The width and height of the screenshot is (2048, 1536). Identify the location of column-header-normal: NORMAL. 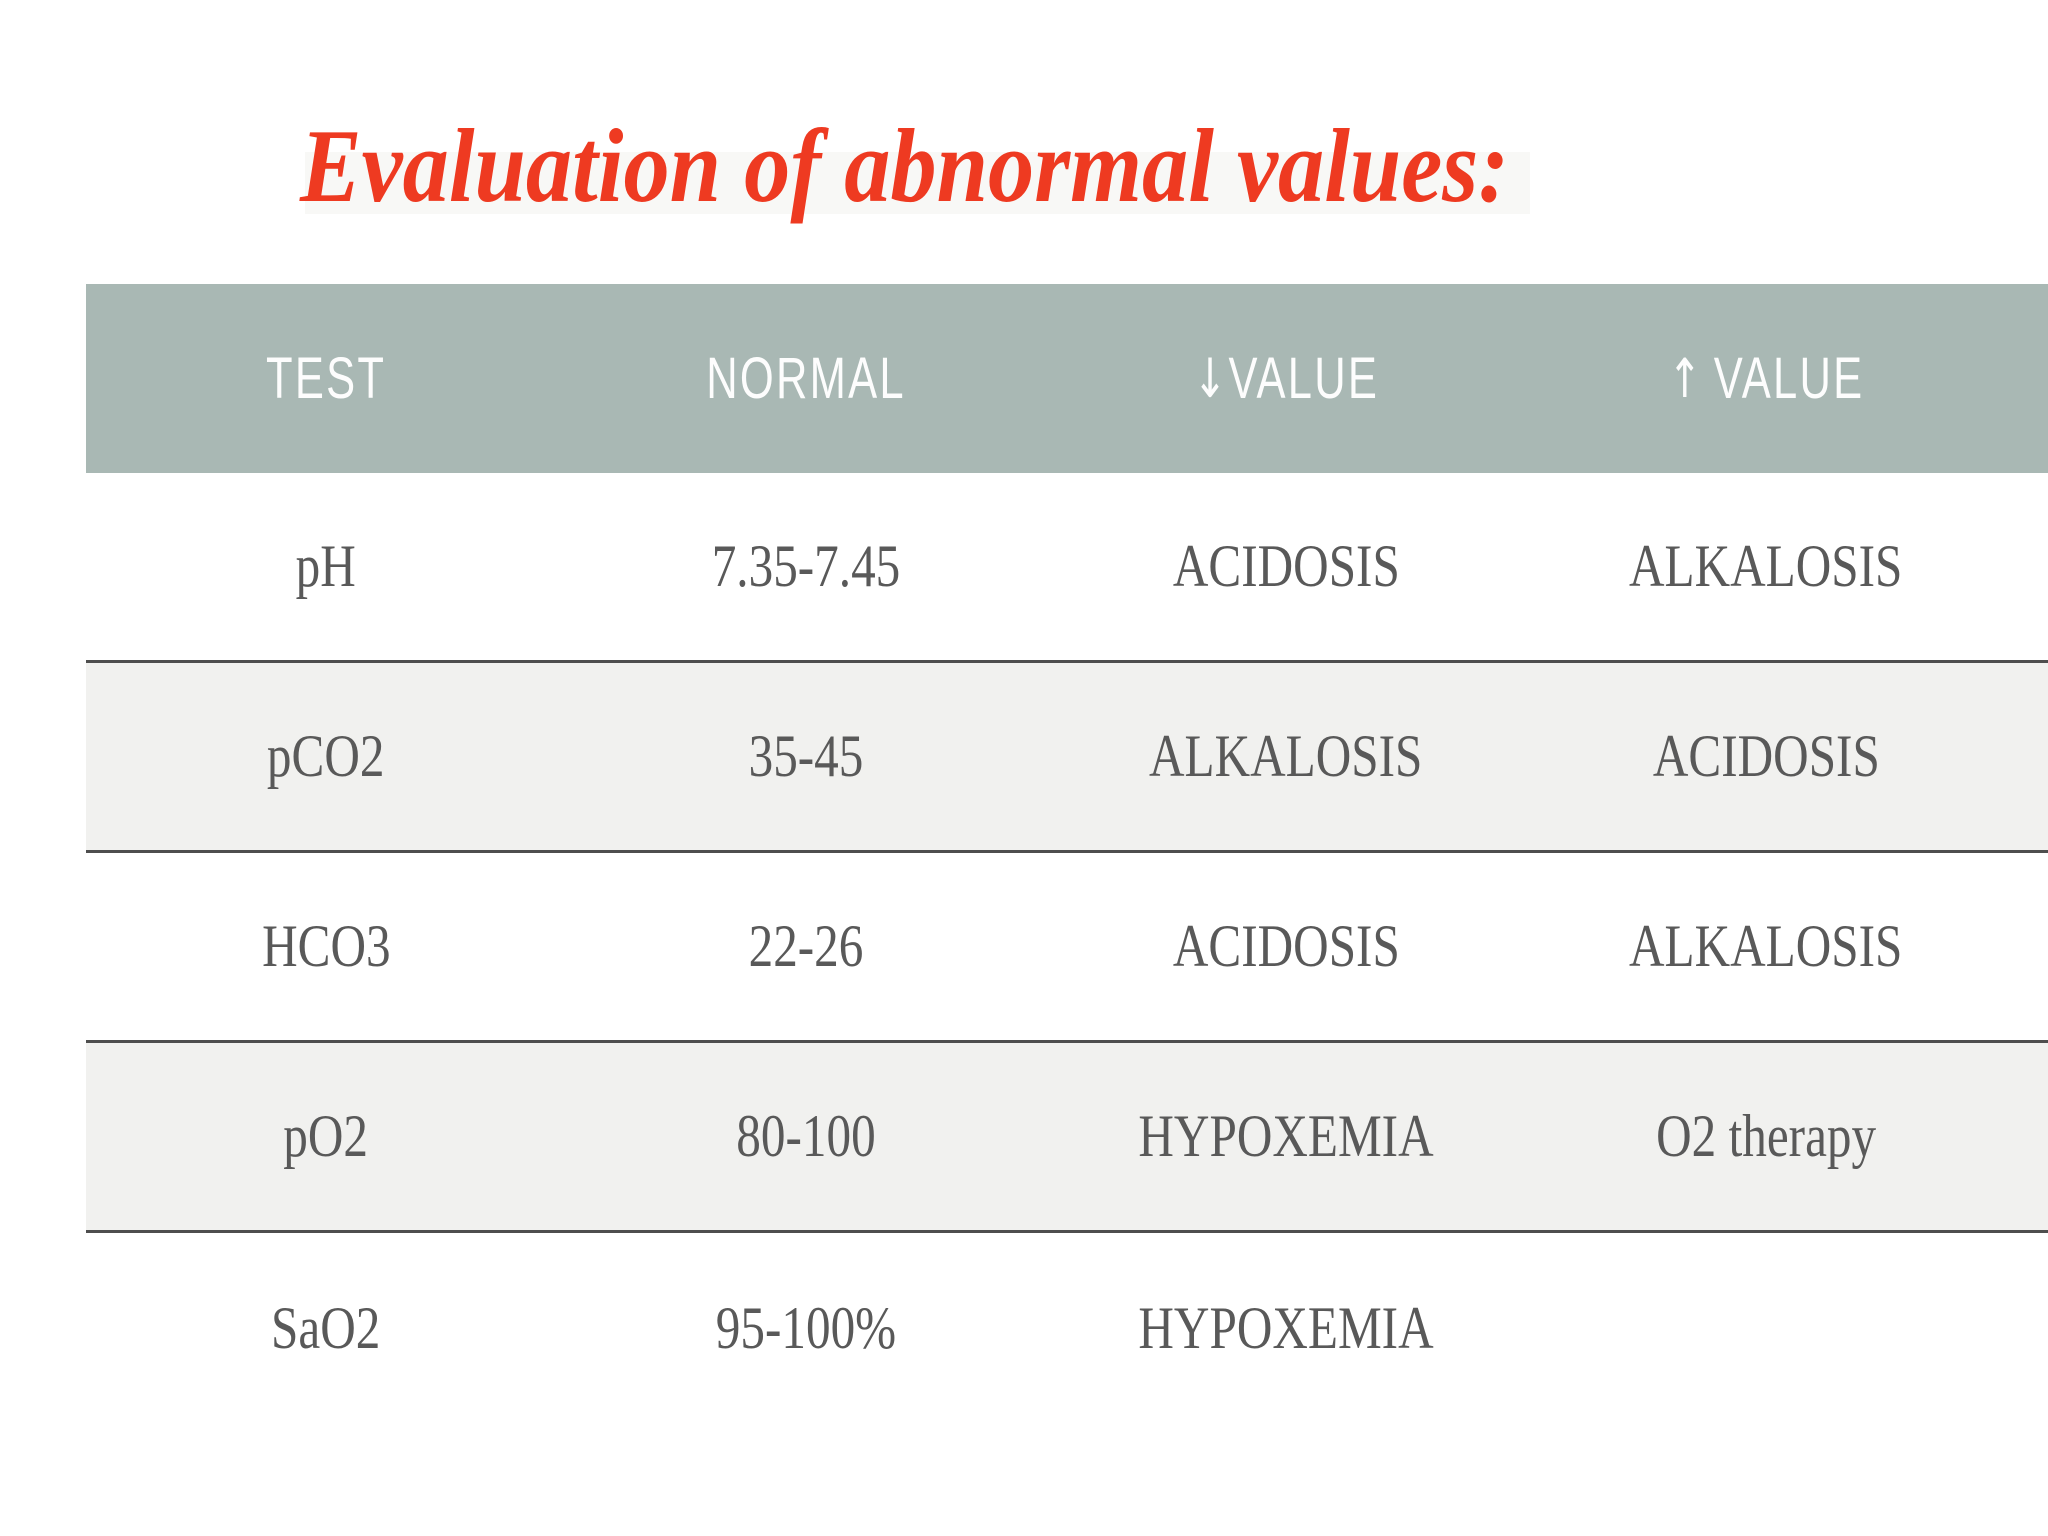
(806, 378).